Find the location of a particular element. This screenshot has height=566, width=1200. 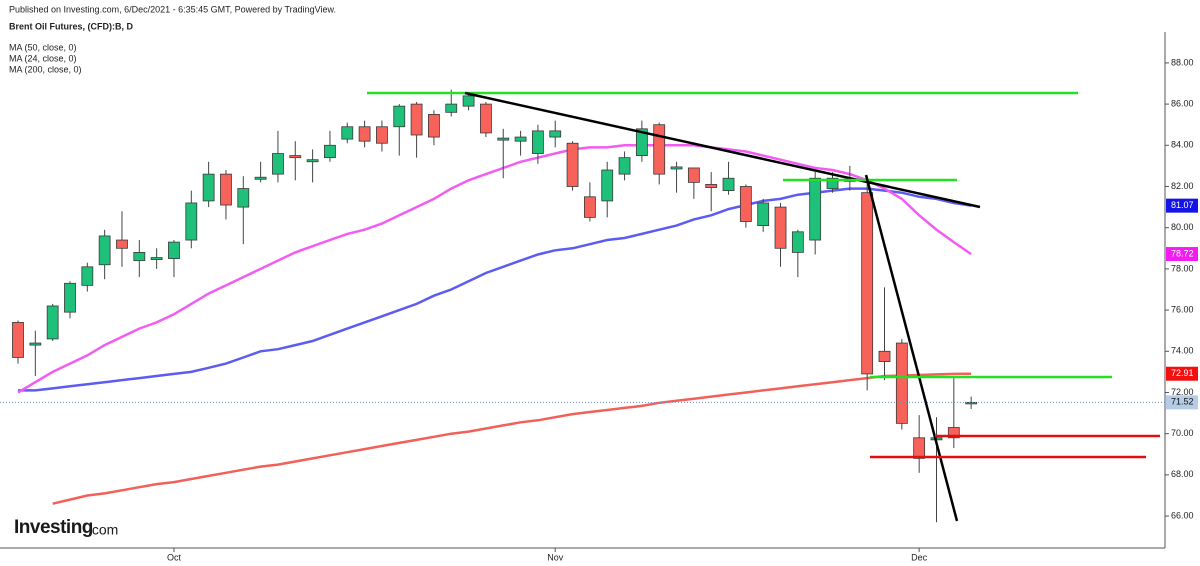

price-tag-label: 71.52 is located at coordinates (1182, 402).